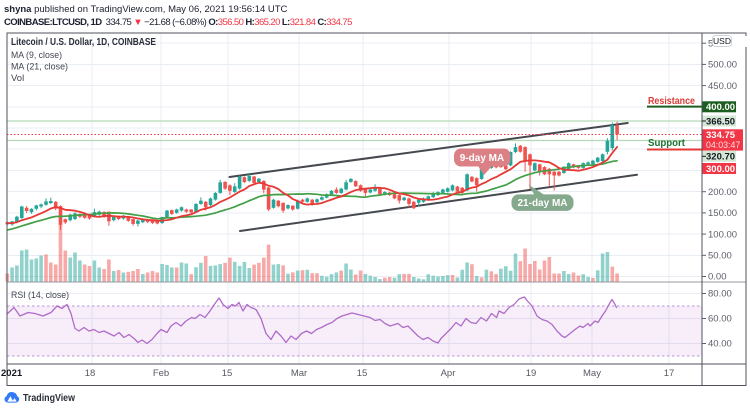 Image resolution: width=750 pixels, height=409 pixels. Describe the element at coordinates (722, 213) in the screenshot. I see `svg-text: 150.00` at that location.